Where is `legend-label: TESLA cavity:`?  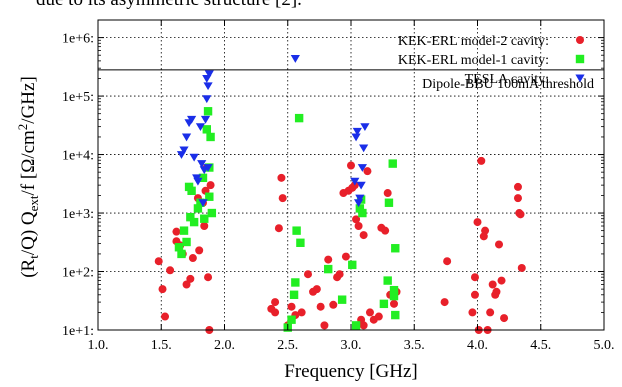 legend-label: TESLA cavity: is located at coordinates (507, 79).